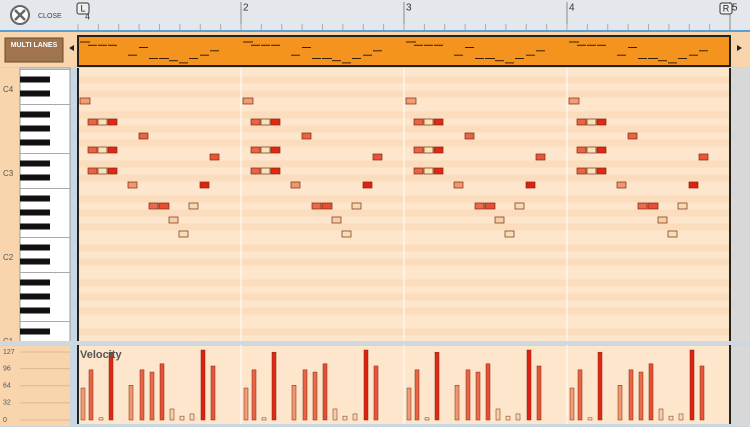 This screenshot has height=427, width=750. What do you see at coordinates (7, 403) in the screenshot?
I see `velocity-tick-label: 32` at bounding box center [7, 403].